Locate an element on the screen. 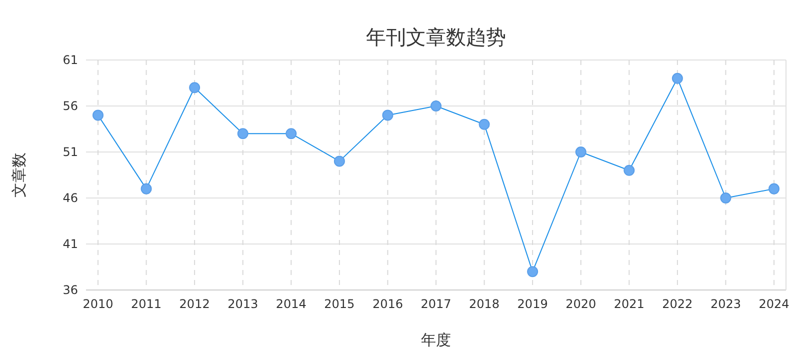 The height and width of the screenshot is (360, 810). x-tick-label: 2013 is located at coordinates (243, 304).